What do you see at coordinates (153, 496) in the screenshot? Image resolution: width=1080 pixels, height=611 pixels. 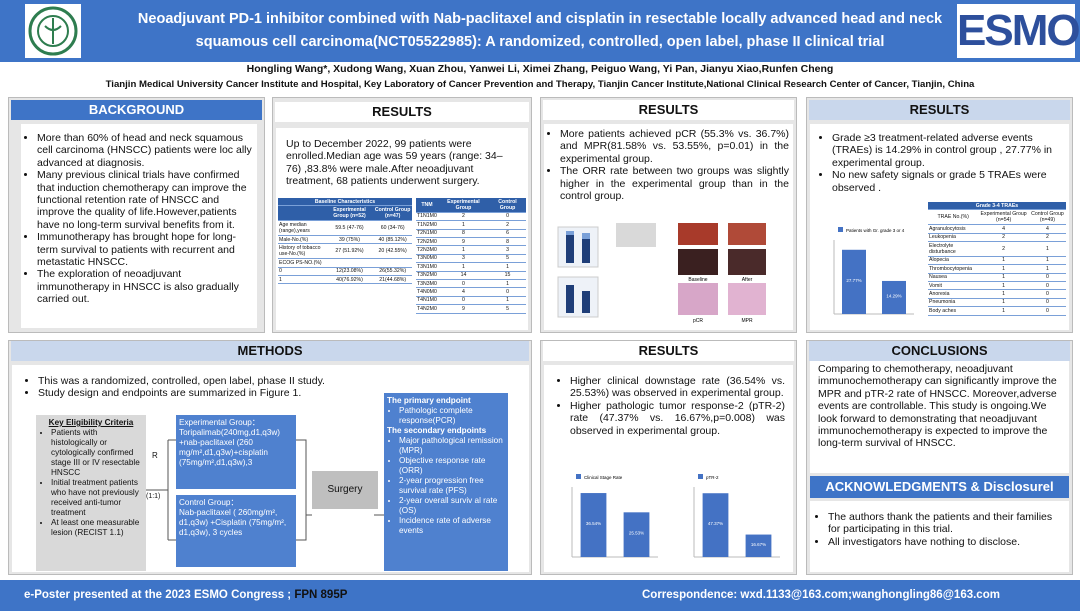 I see `ratio: (1:1)` at bounding box center [153, 496].